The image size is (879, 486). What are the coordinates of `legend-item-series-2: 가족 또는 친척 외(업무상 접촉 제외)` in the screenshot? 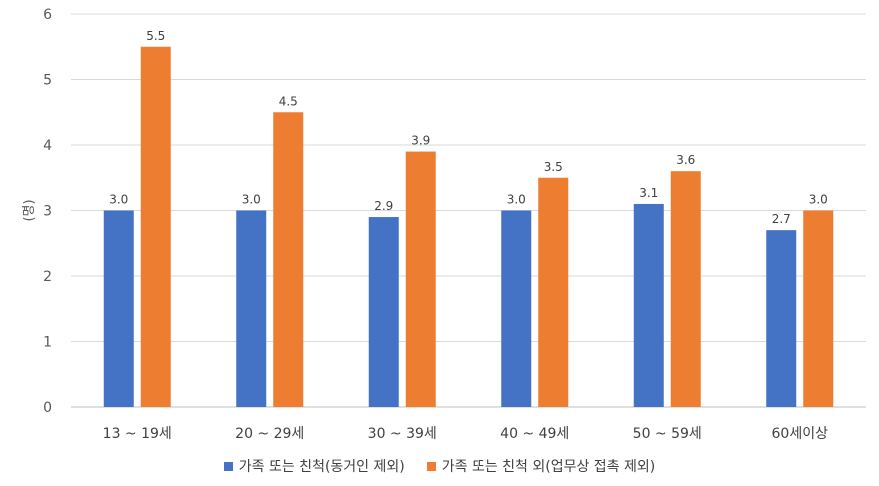 It's located at (541, 466).